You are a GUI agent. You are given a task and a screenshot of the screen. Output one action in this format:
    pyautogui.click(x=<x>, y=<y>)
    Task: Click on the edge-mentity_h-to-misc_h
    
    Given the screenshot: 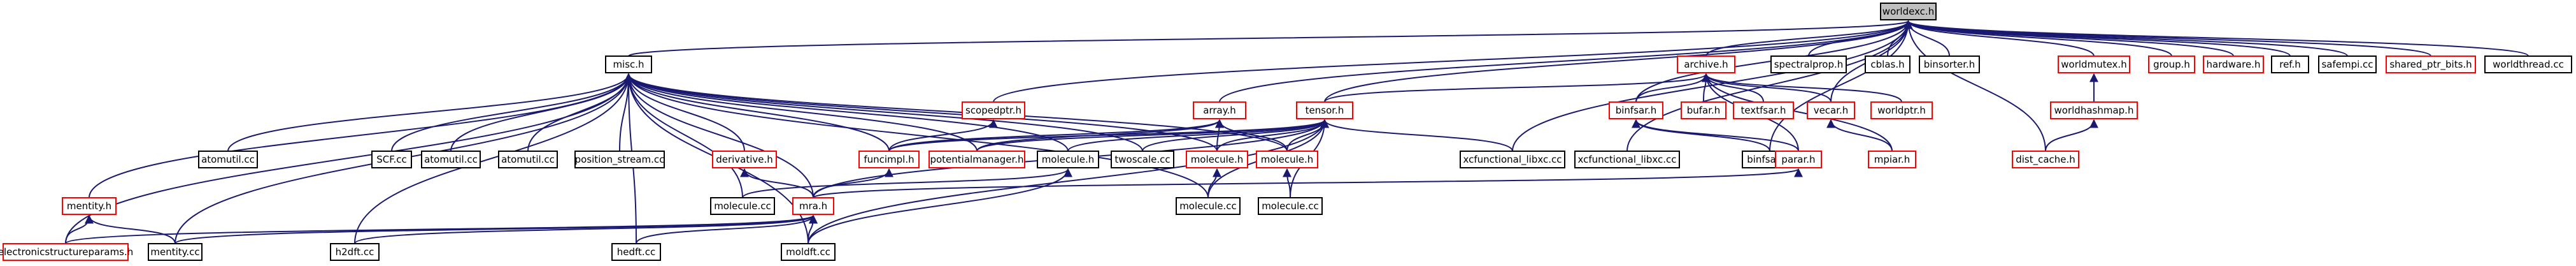 What is the action you would take?
    pyautogui.click(x=361, y=135)
    